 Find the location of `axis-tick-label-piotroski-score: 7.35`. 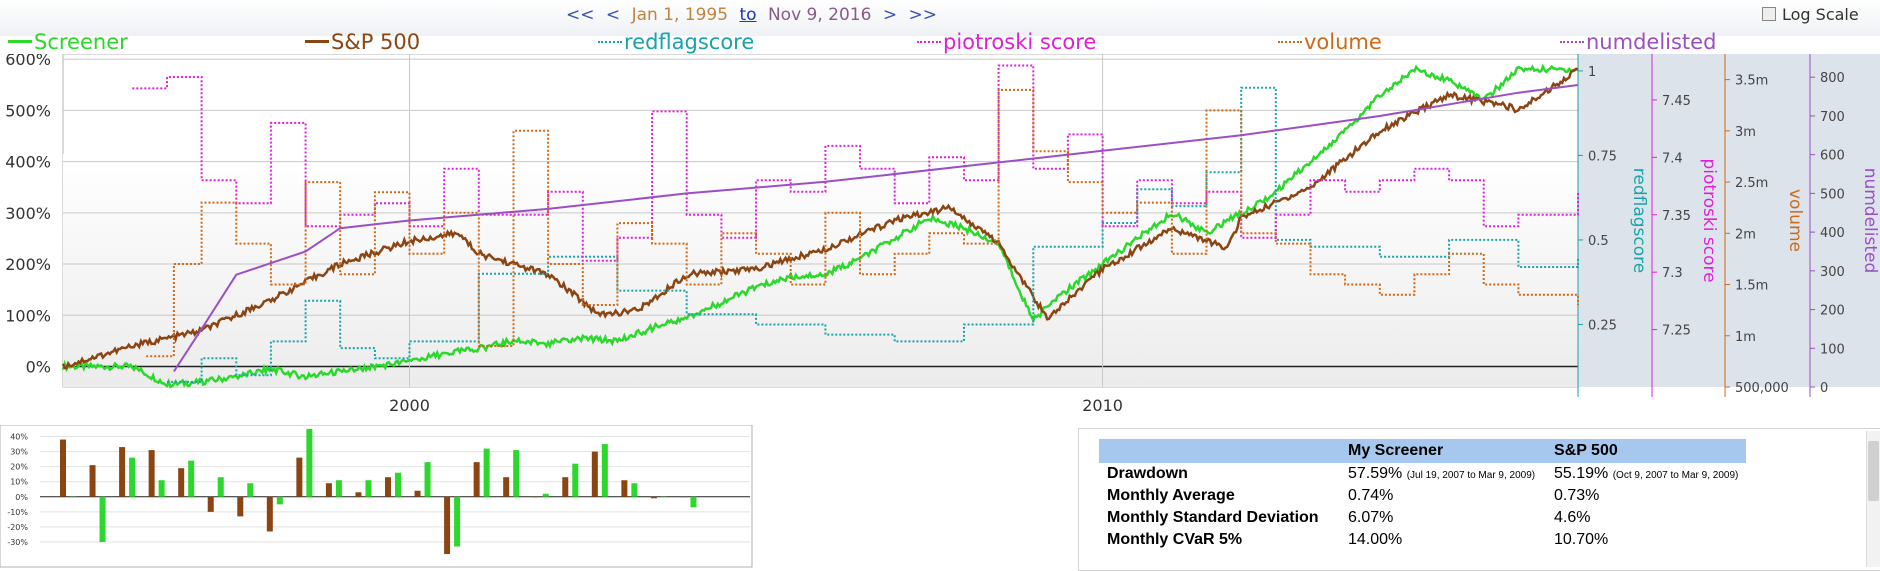

axis-tick-label-piotroski-score: 7.35 is located at coordinates (1676, 216).